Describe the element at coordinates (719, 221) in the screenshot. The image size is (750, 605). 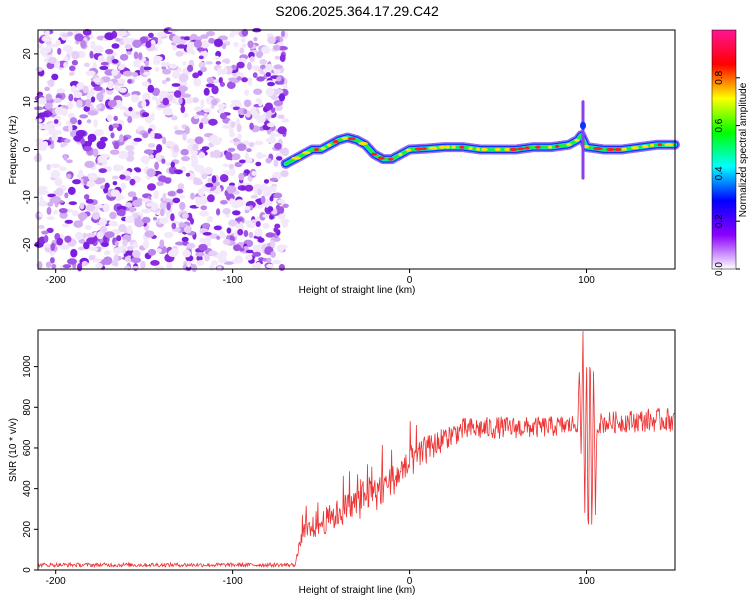
I see `colorbar-tick-label: 0.2` at that location.